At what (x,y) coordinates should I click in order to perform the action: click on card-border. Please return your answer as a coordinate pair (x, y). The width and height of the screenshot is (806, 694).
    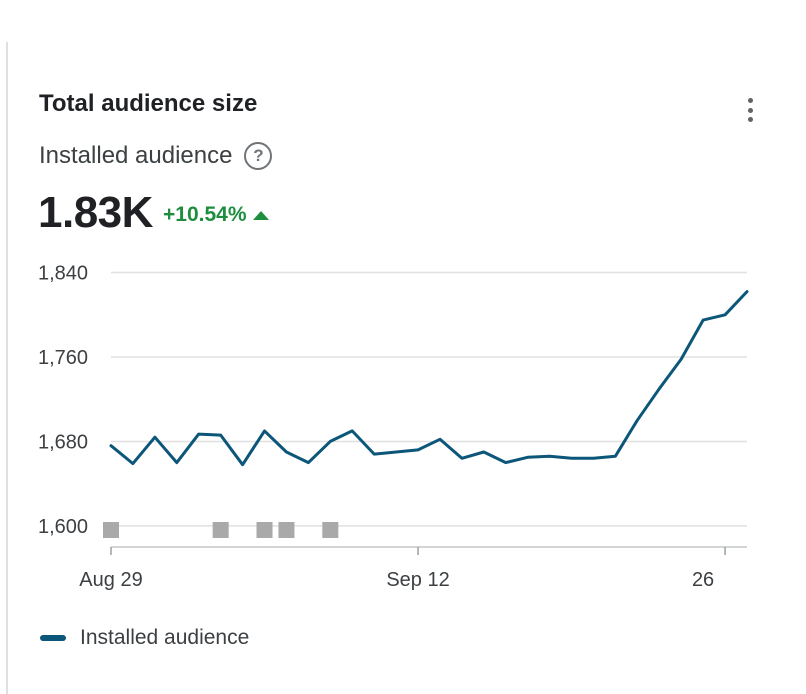
    Looking at the image, I should click on (7, 368).